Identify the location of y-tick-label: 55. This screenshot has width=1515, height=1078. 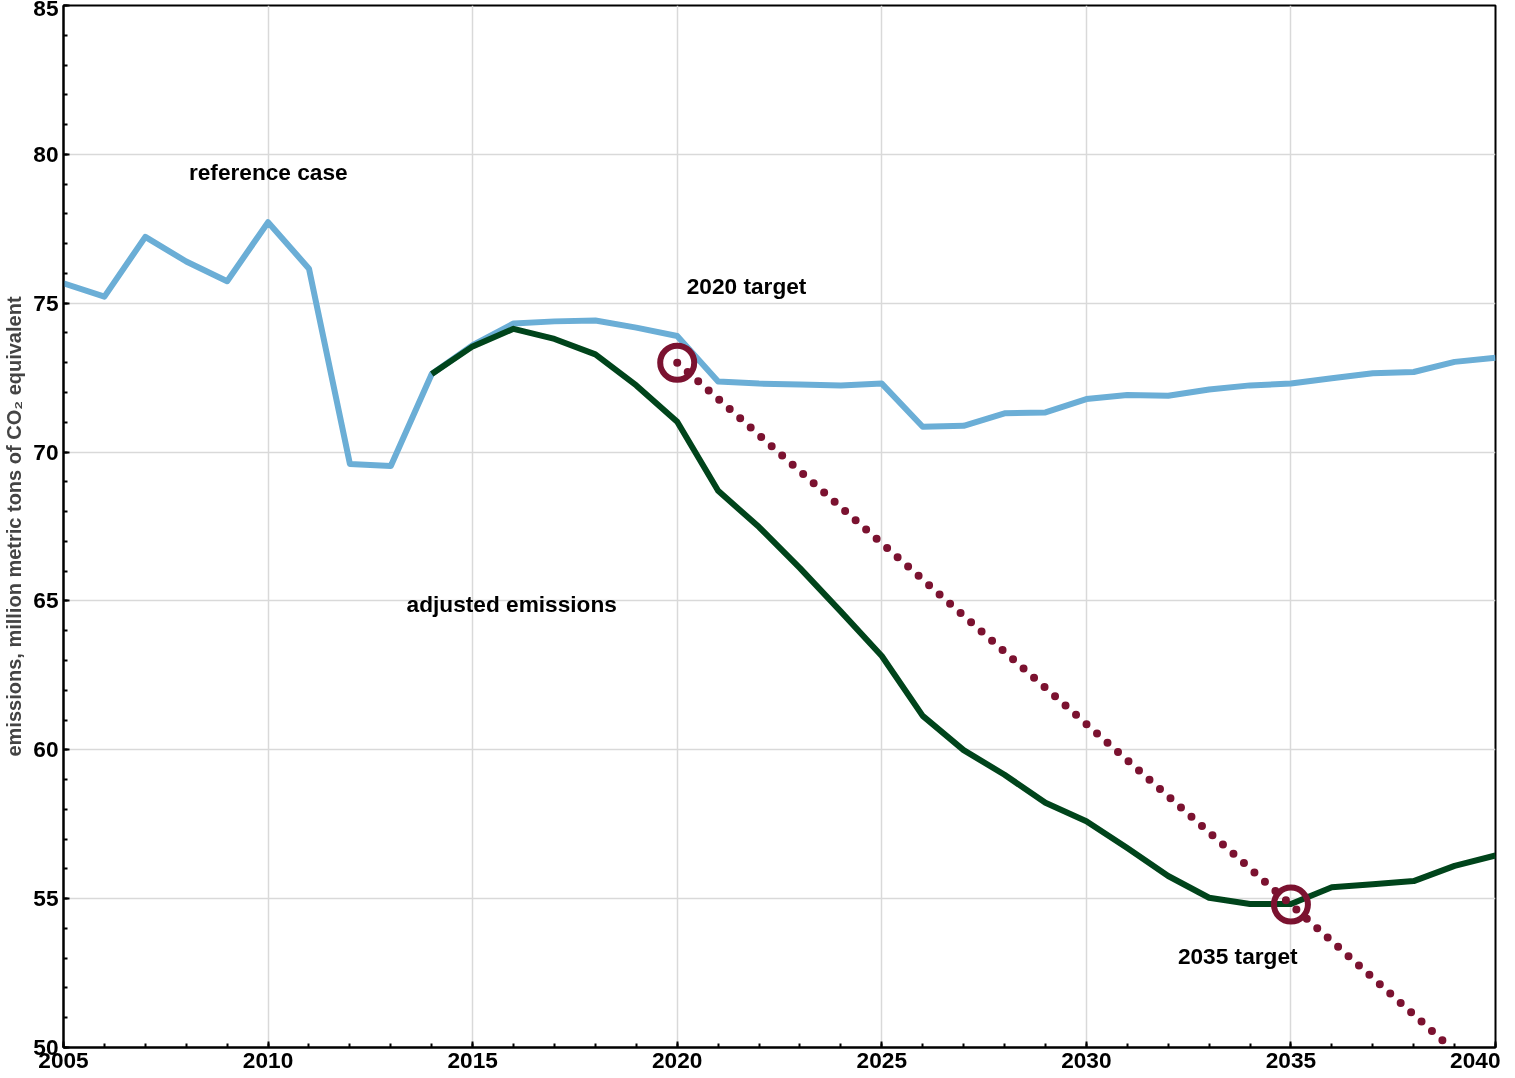
(46, 898).